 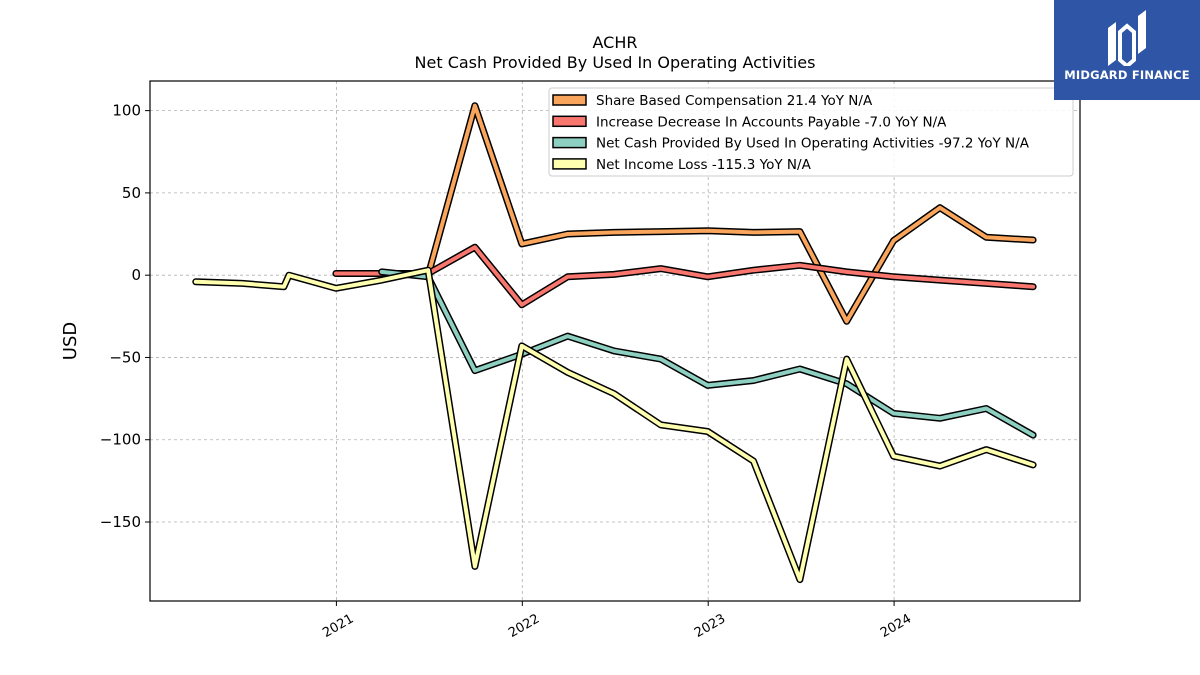 What do you see at coordinates (70, 341) in the screenshot?
I see `y-axis-label: USD` at bounding box center [70, 341].